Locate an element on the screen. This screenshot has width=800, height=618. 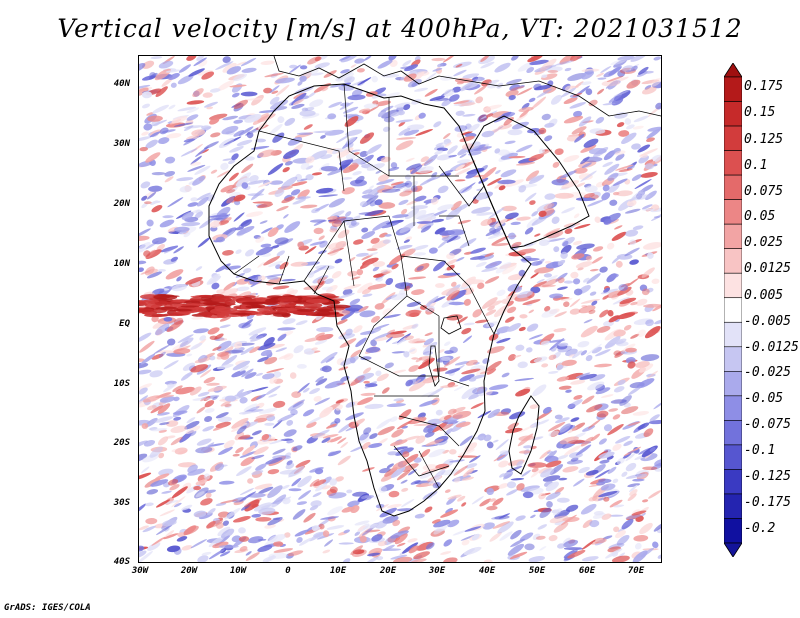
lon-tick-label: 0 is located at coordinates (288, 571).